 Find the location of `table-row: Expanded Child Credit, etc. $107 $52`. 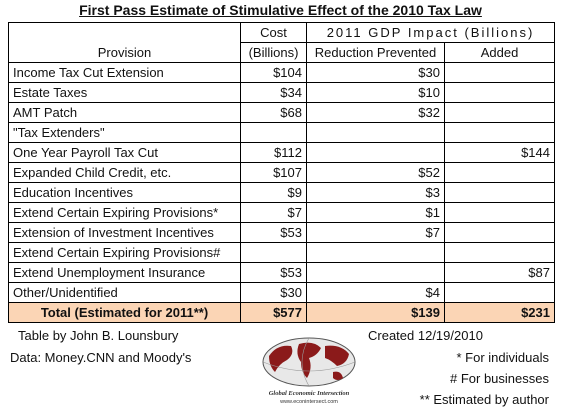

table-row: Expanded Child Credit, etc. $107 $52 is located at coordinates (281, 172).